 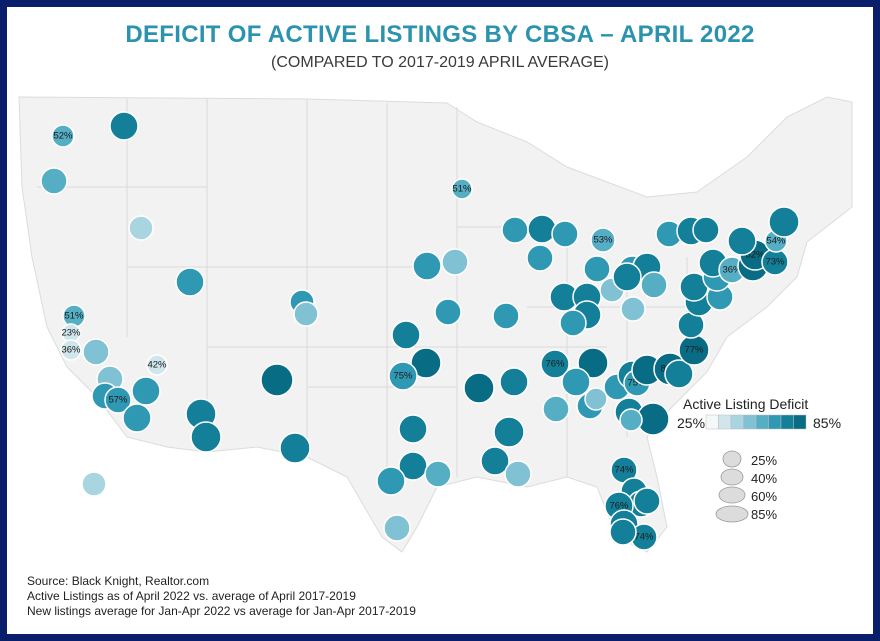 What do you see at coordinates (764, 514) in the screenshot?
I see `size-legend-label-85: 85%` at bounding box center [764, 514].